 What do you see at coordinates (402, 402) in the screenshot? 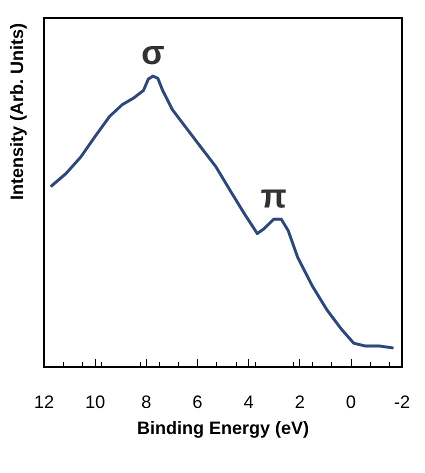
I see `x-tick-label: -2` at bounding box center [402, 402].